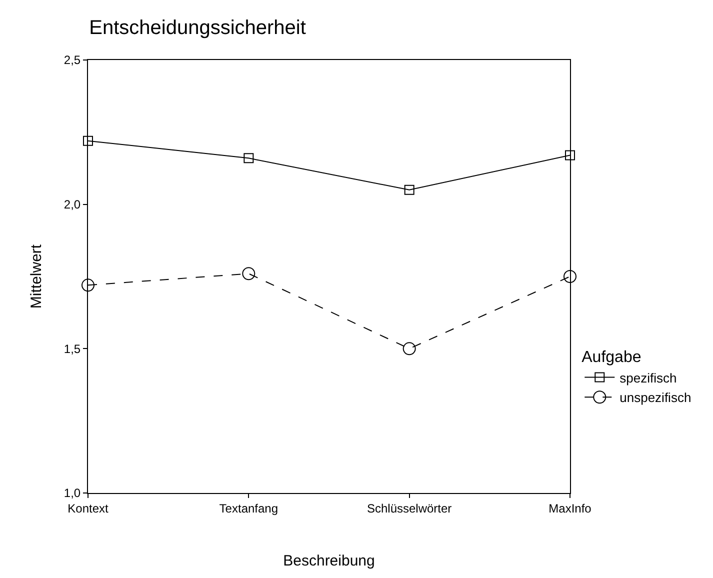 This screenshot has height=578, width=713. I want to click on y-tick-label: 2,5, so click(72, 60).